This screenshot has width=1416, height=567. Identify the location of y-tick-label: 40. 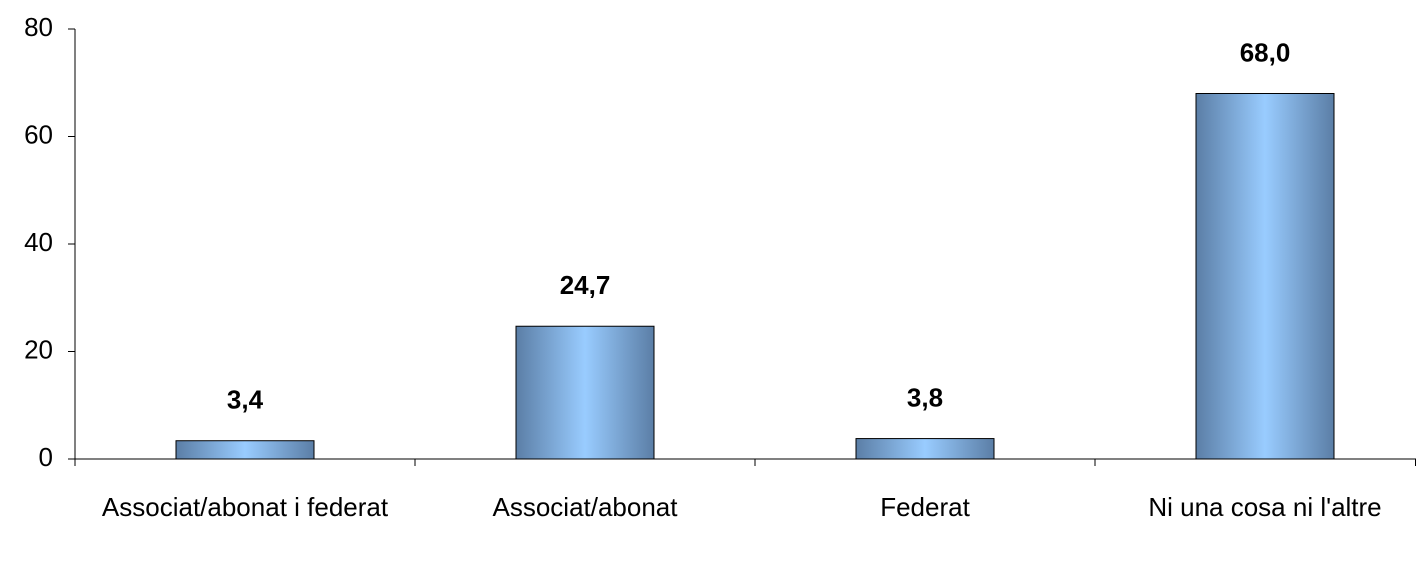
(38, 242).